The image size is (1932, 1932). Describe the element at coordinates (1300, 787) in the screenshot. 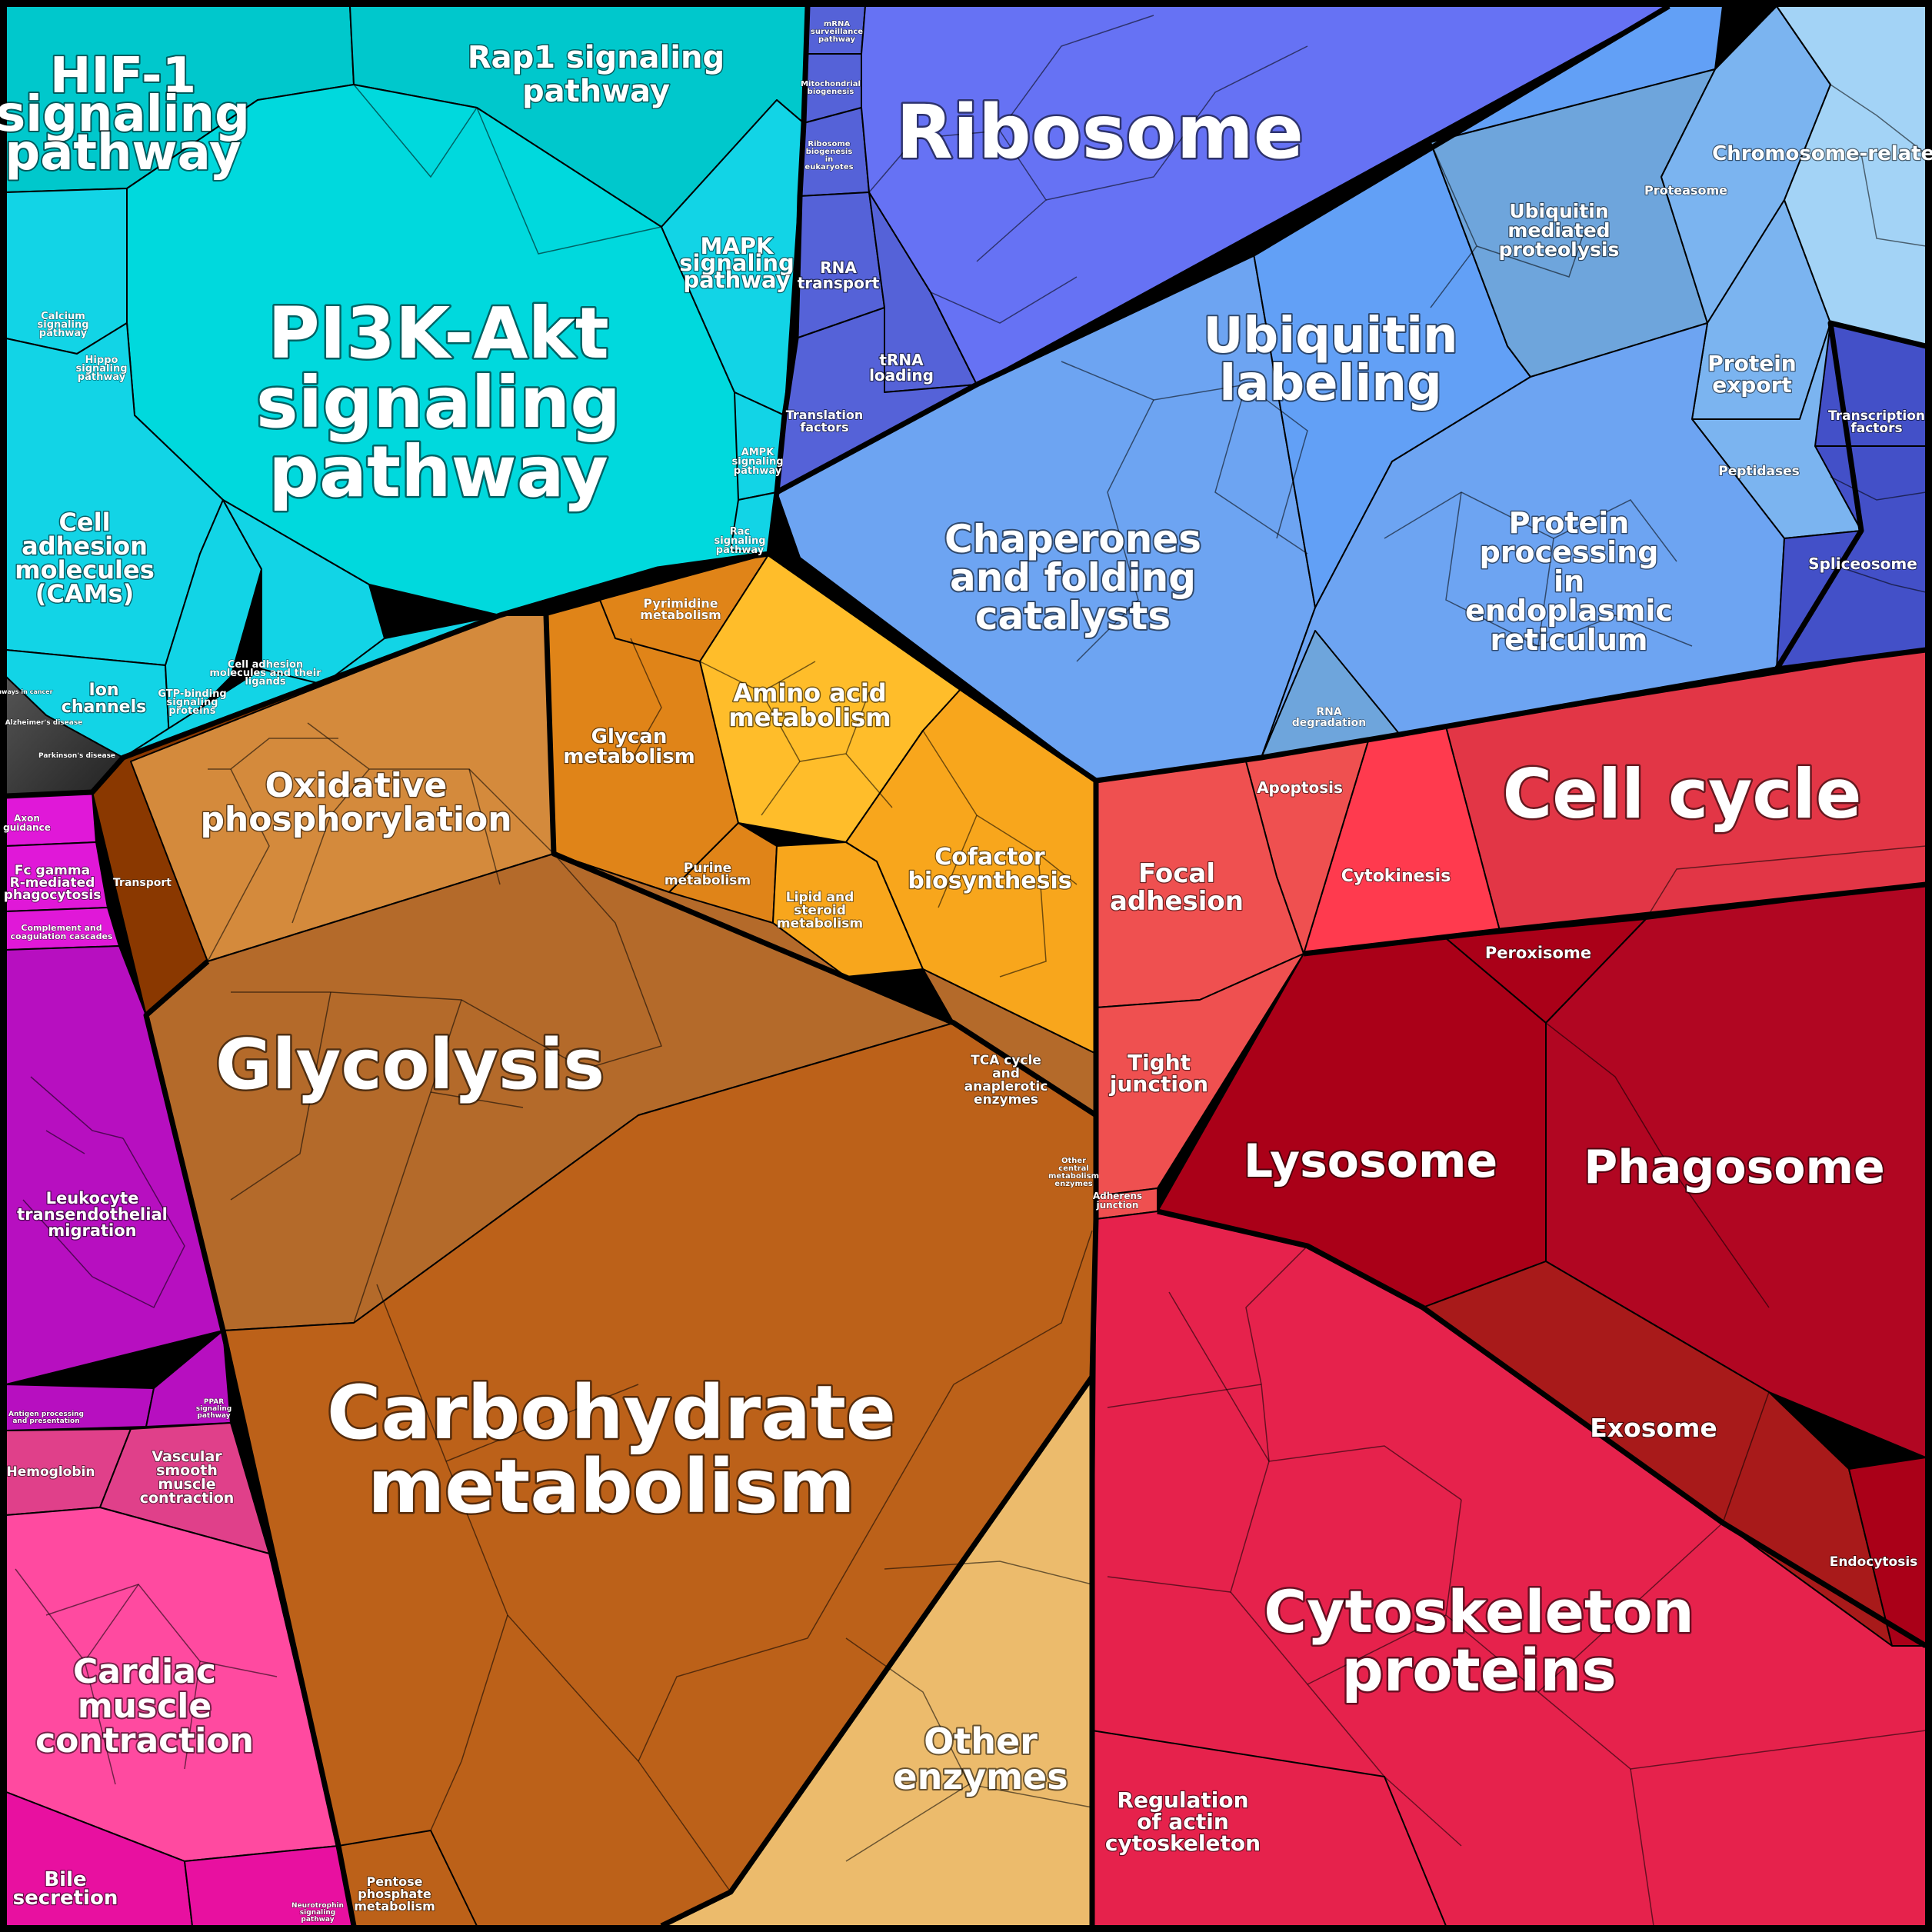

I see `label-apoptosis: Apoptosis` at that location.